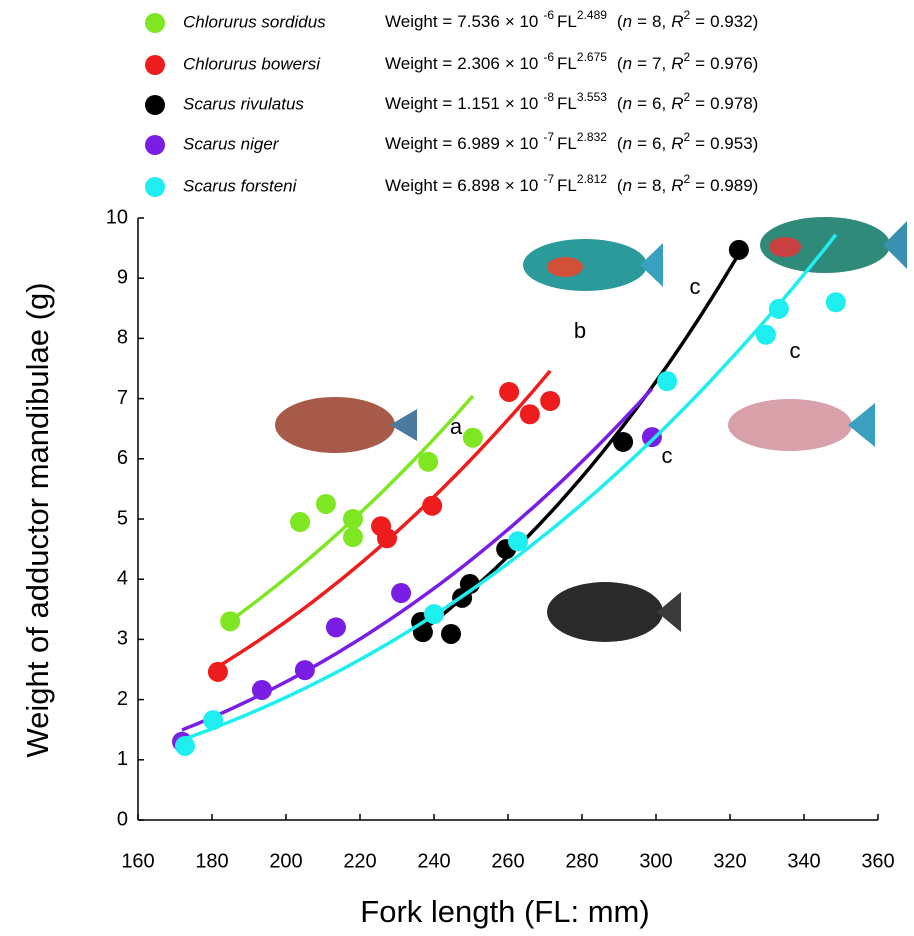  What do you see at coordinates (478, 103) in the screenshot?
I see `equation-coefficient: 1.151` at bounding box center [478, 103].